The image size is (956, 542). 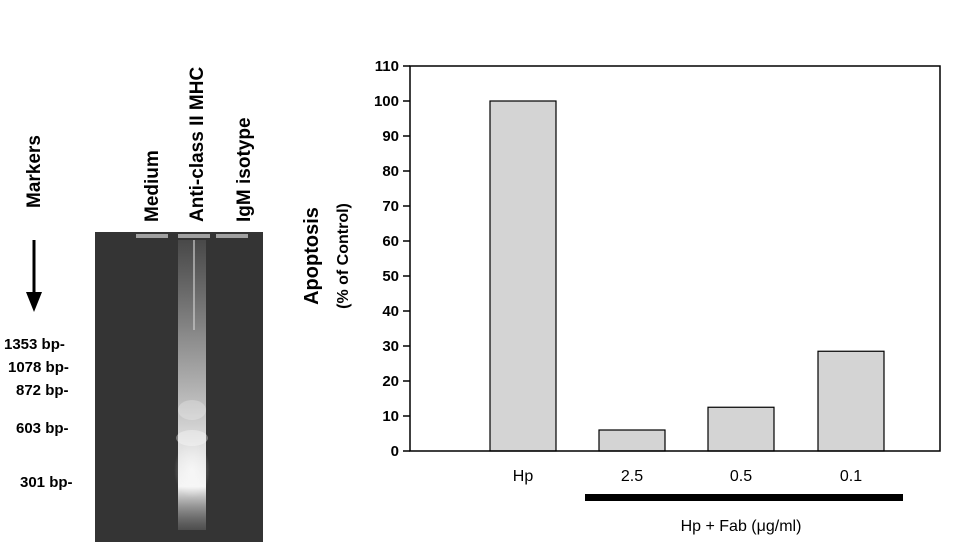 What do you see at coordinates (42, 428) in the screenshot?
I see `marker-label-603: 603 bp-` at bounding box center [42, 428].